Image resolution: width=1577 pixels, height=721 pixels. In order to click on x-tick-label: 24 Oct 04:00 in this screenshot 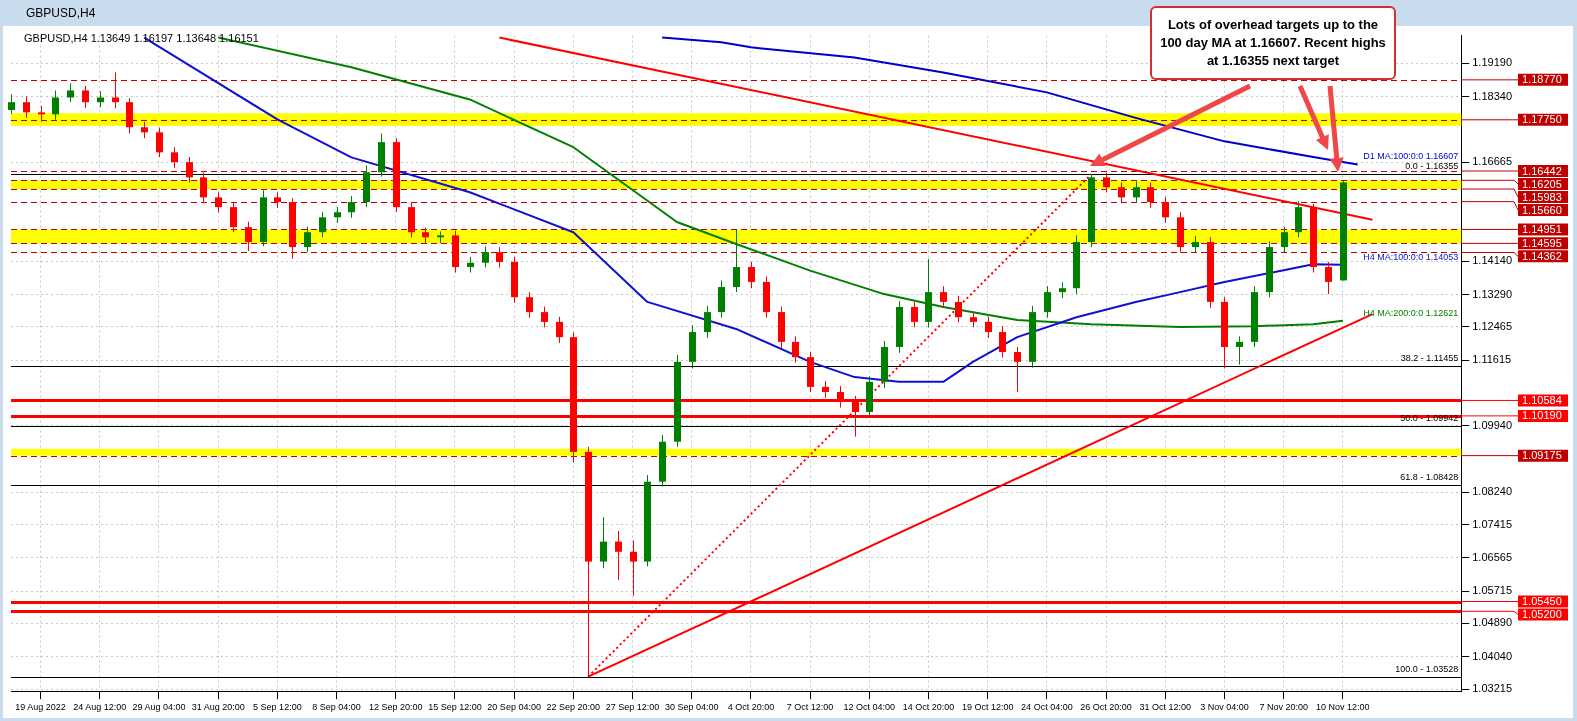, I will do `click(1047, 707)`.